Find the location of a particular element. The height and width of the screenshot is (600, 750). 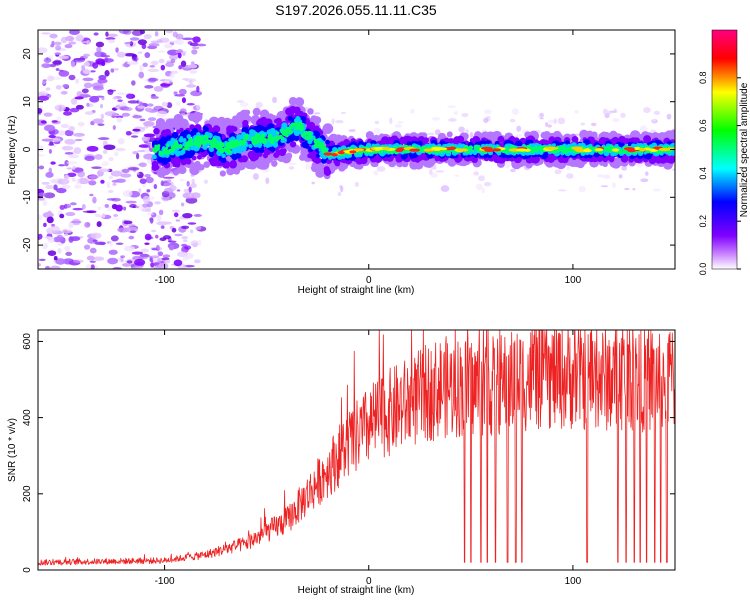

x-tick-label: 0 is located at coordinates (369, 280).